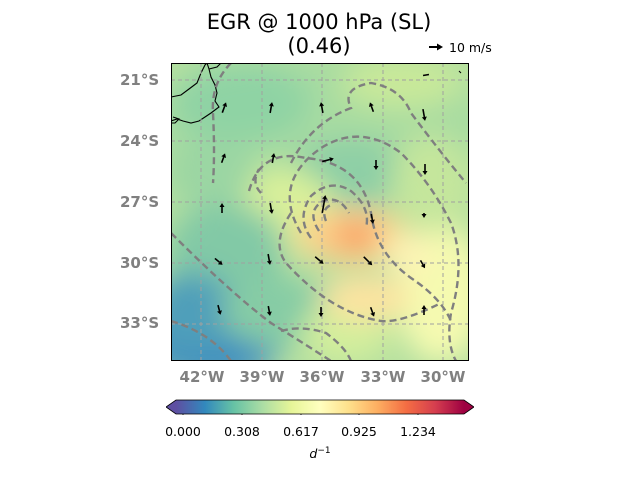  I want to click on colorbar-gradient, so click(320, 407).